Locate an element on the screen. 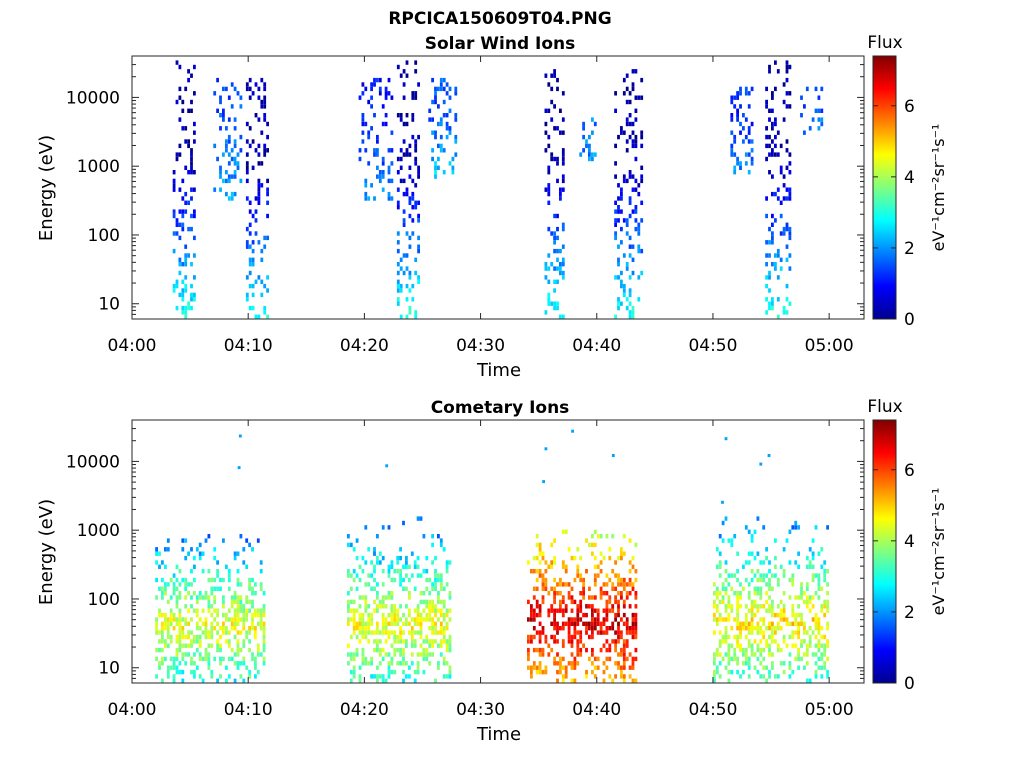 The image size is (1024, 768). colorbar-tick-label: 6 is located at coordinates (909, 471).